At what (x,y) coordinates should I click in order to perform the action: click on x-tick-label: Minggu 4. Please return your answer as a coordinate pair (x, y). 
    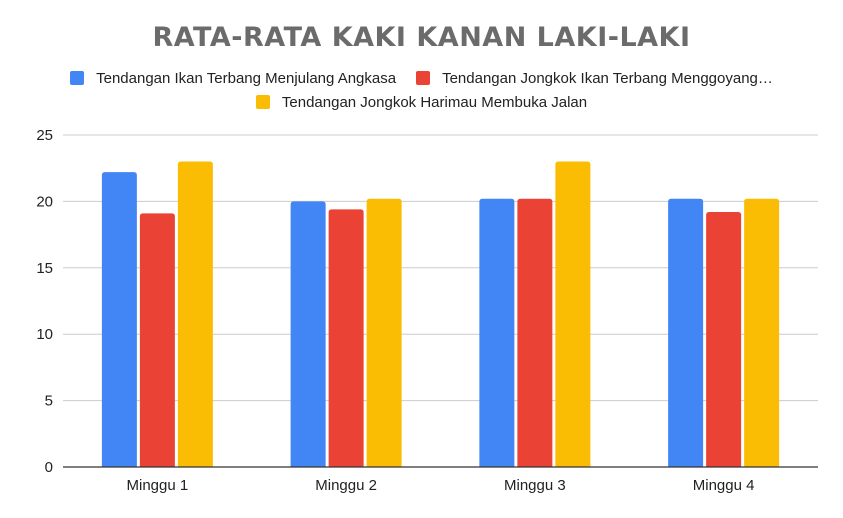
    Looking at the image, I should click on (724, 485).